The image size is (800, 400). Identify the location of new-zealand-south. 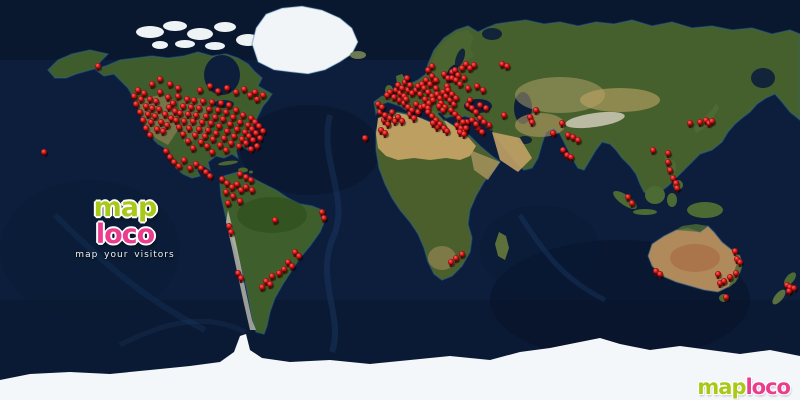
(779, 297).